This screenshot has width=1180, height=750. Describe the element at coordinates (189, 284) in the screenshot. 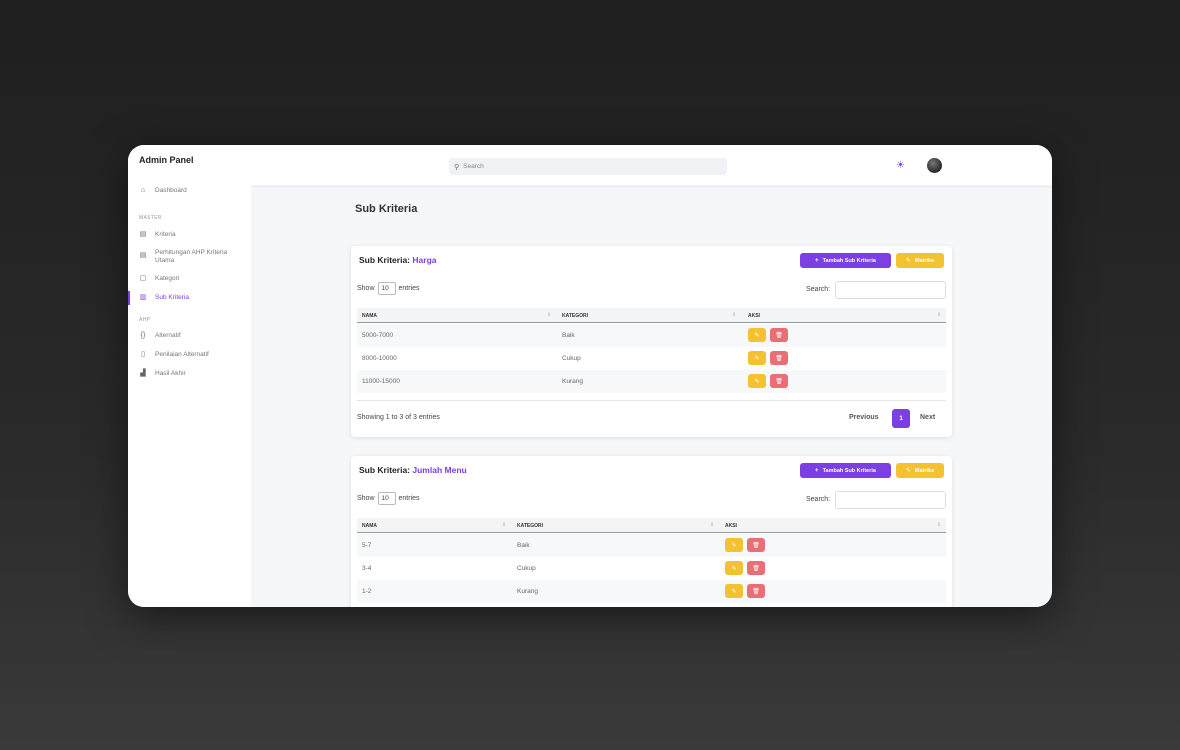

I see `sidebar-item-kategori: ▢ Kategori` at that location.